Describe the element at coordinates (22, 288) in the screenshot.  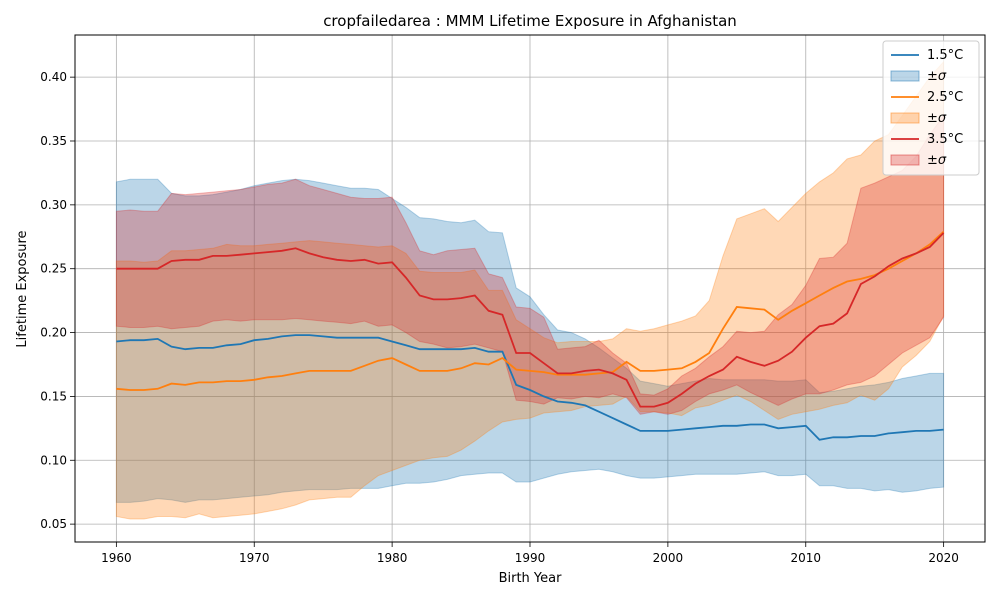
I see `y-axis-label: Lifetime Exposure` at that location.